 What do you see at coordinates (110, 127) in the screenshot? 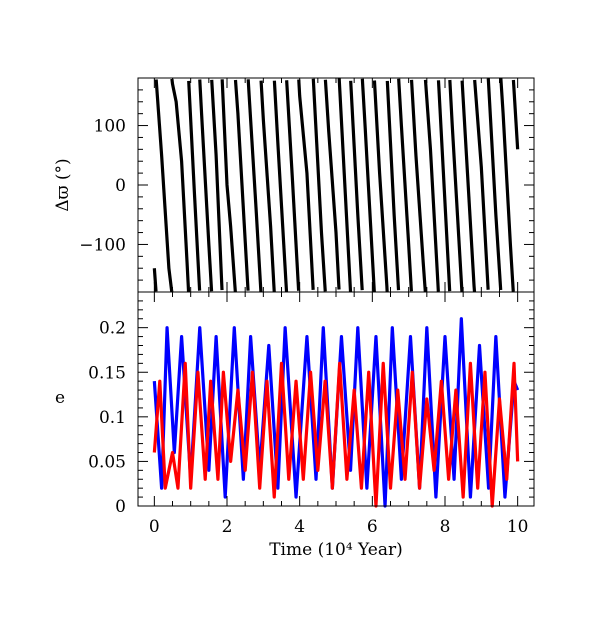
I see `y-tick-label: 100` at bounding box center [110, 127].